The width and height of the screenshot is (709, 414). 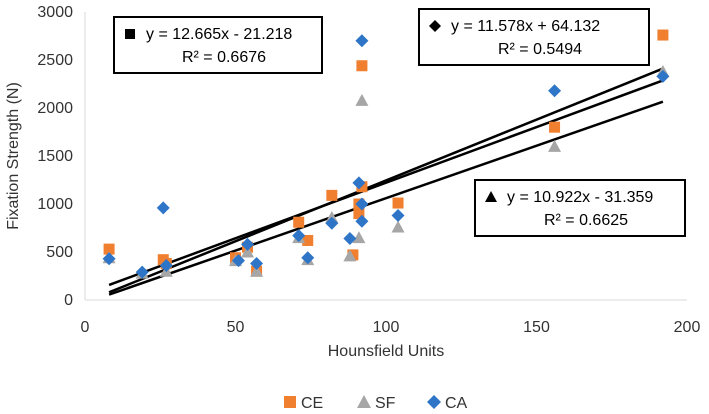 What do you see at coordinates (55, 12) in the screenshot?
I see `y-tick-label: 3000` at bounding box center [55, 12].